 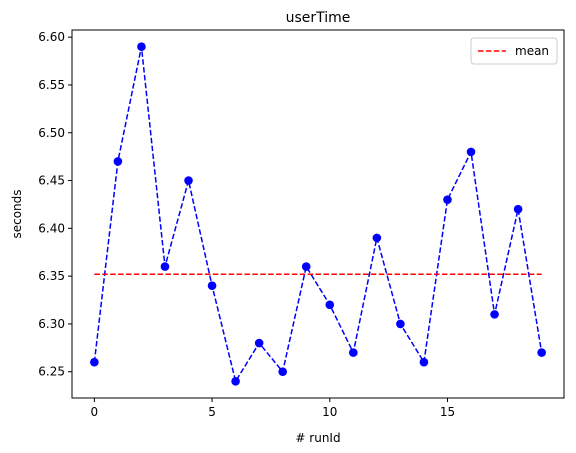 What do you see at coordinates (318, 18) in the screenshot?
I see `chart-title: userTime` at bounding box center [318, 18].